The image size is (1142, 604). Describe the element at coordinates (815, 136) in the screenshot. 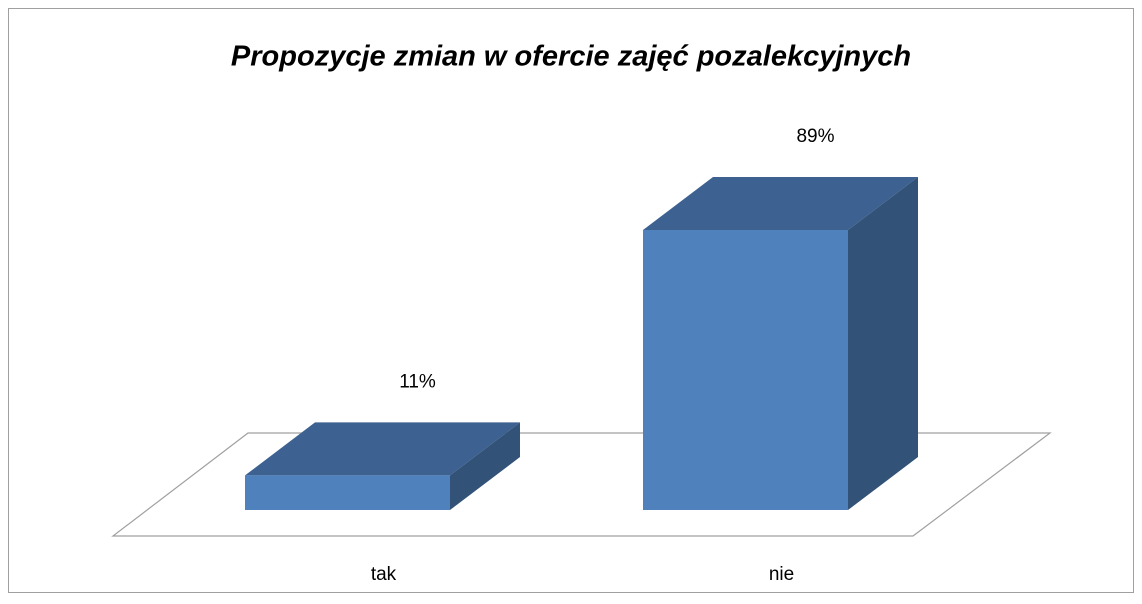

I see `data-label: 89%` at that location.